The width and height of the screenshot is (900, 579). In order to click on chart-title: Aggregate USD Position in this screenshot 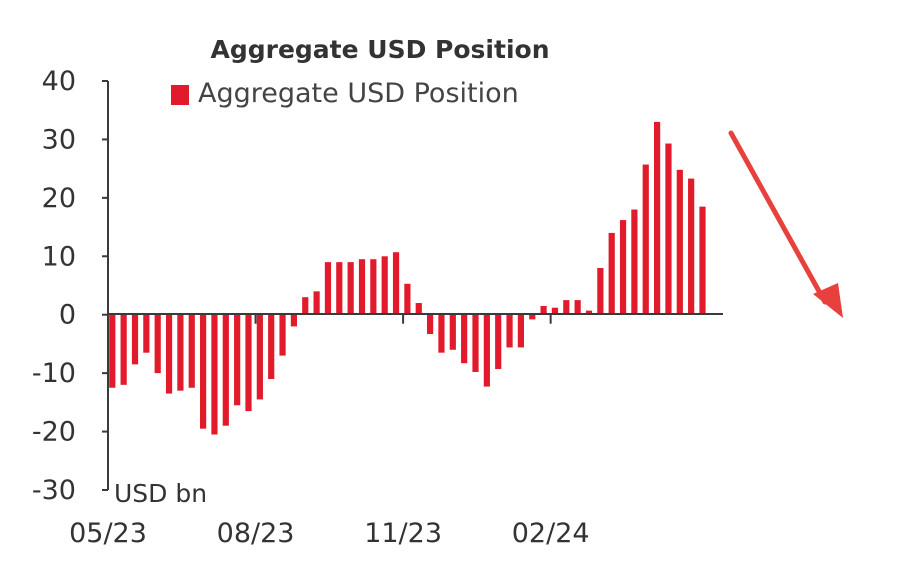, I will do `click(379, 49)`.